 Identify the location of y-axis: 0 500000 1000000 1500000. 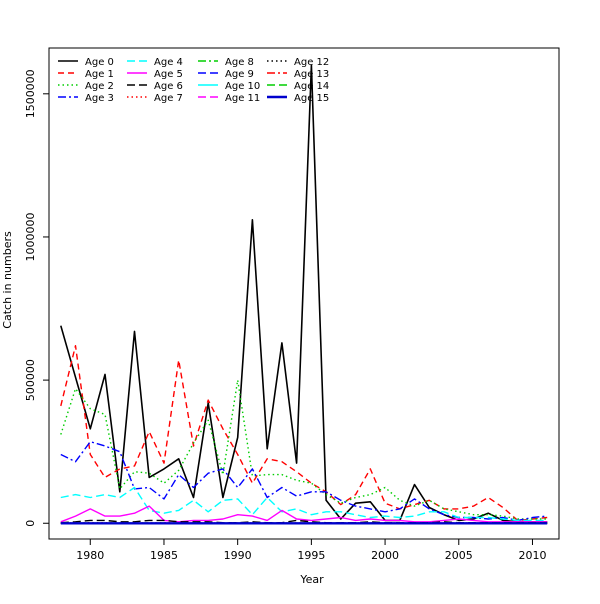
(36, 297).